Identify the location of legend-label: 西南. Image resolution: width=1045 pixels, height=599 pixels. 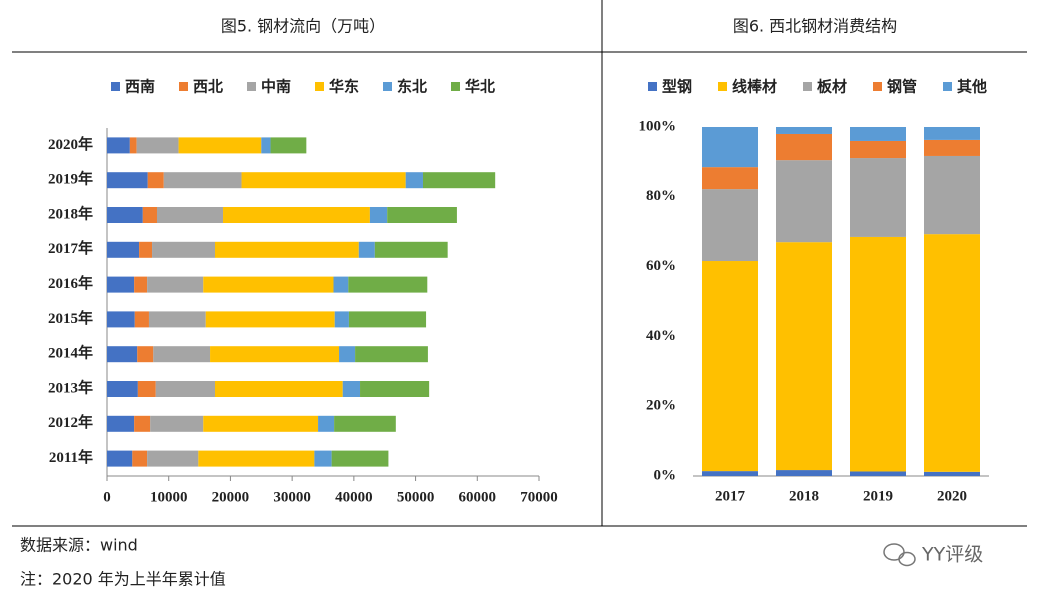
(140, 87).